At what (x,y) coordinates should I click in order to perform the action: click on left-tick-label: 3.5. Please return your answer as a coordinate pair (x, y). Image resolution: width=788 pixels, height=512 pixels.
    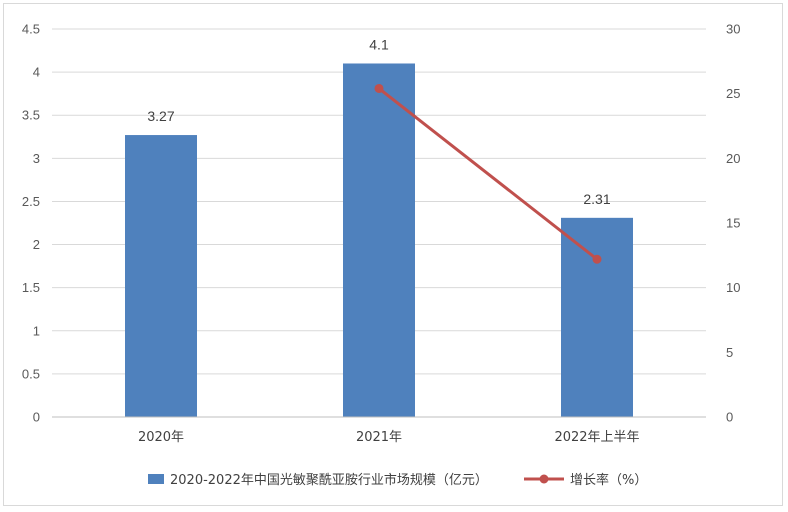
    Looking at the image, I should click on (31, 115).